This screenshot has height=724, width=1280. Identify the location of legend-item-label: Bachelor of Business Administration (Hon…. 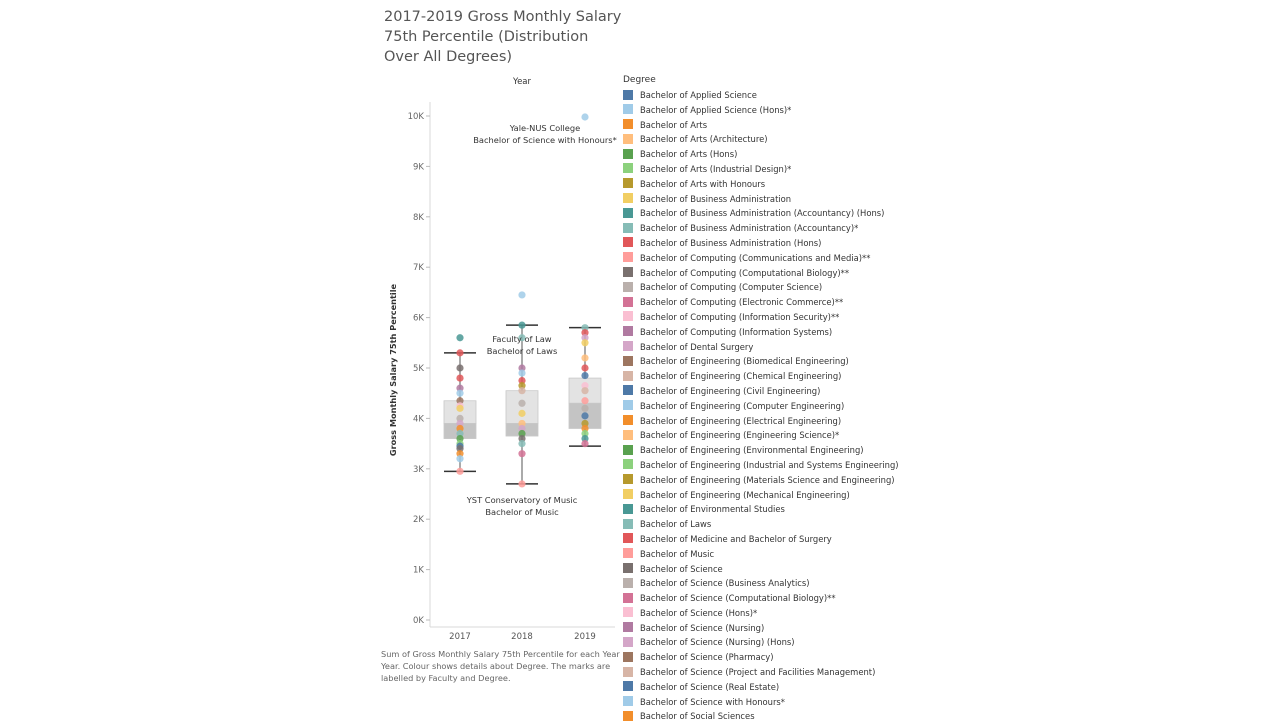
(731, 242).